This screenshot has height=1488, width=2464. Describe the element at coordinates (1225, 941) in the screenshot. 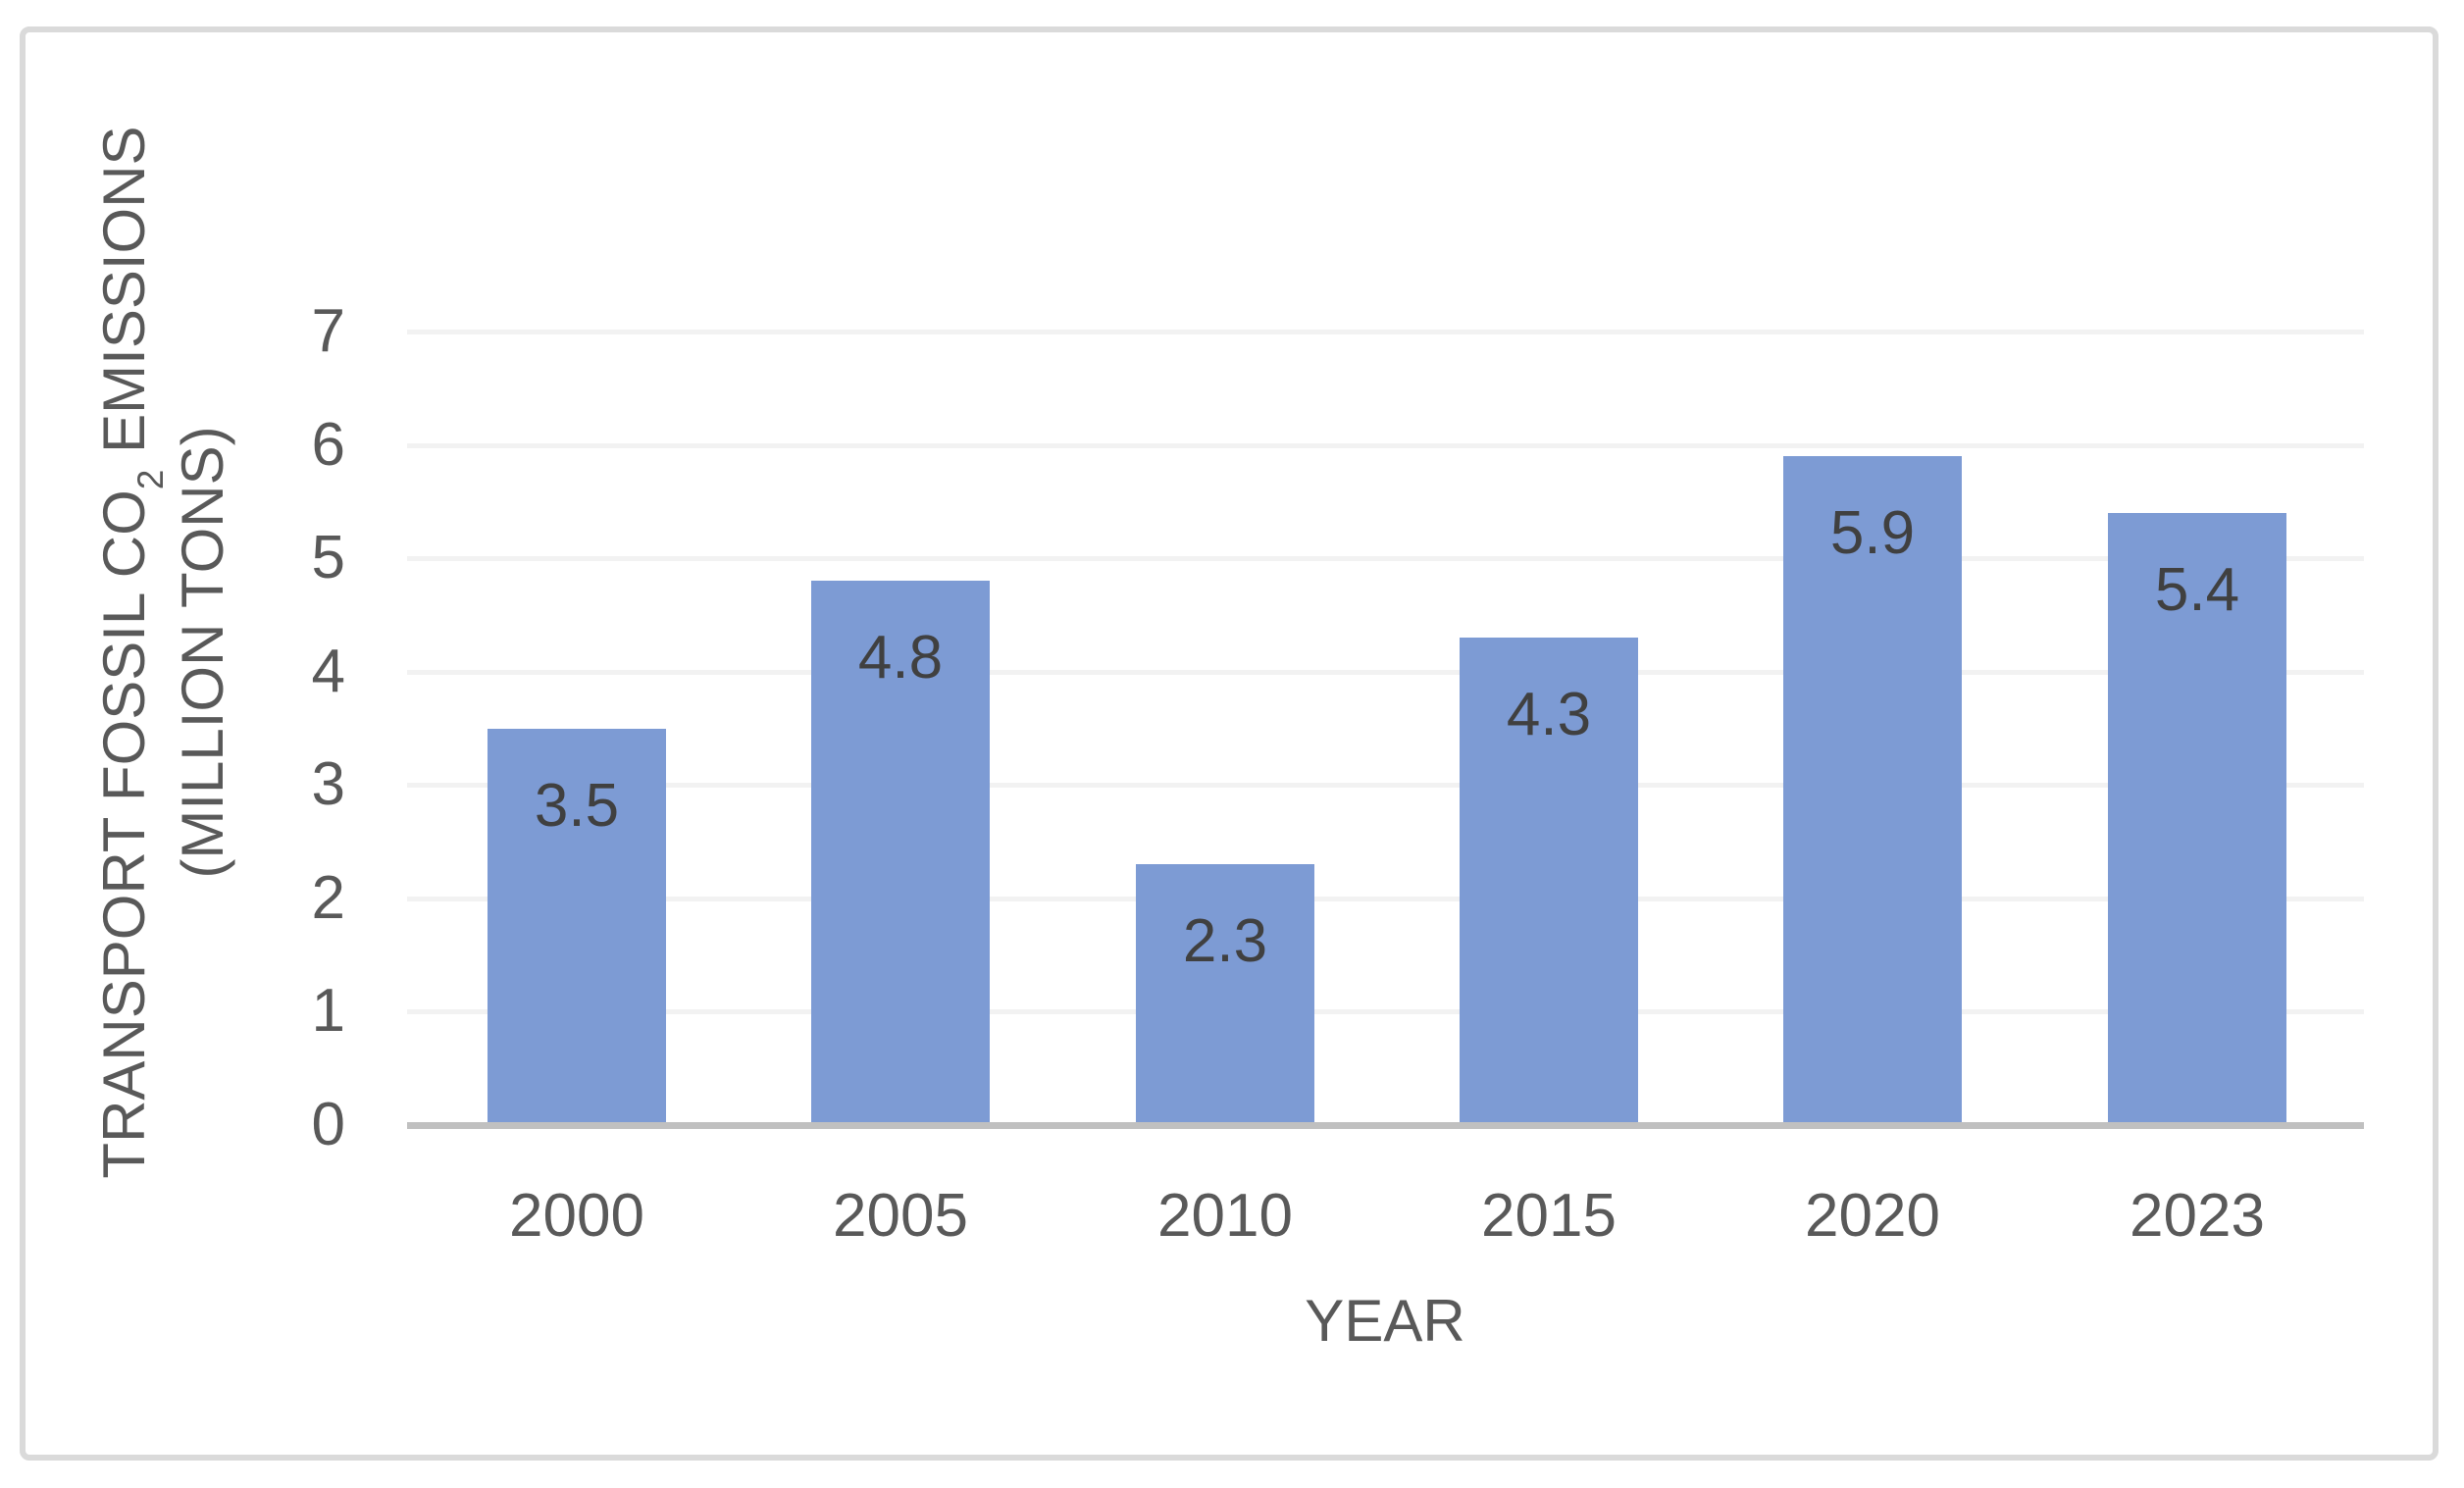

I see `data-label-2010: 2.3` at that location.